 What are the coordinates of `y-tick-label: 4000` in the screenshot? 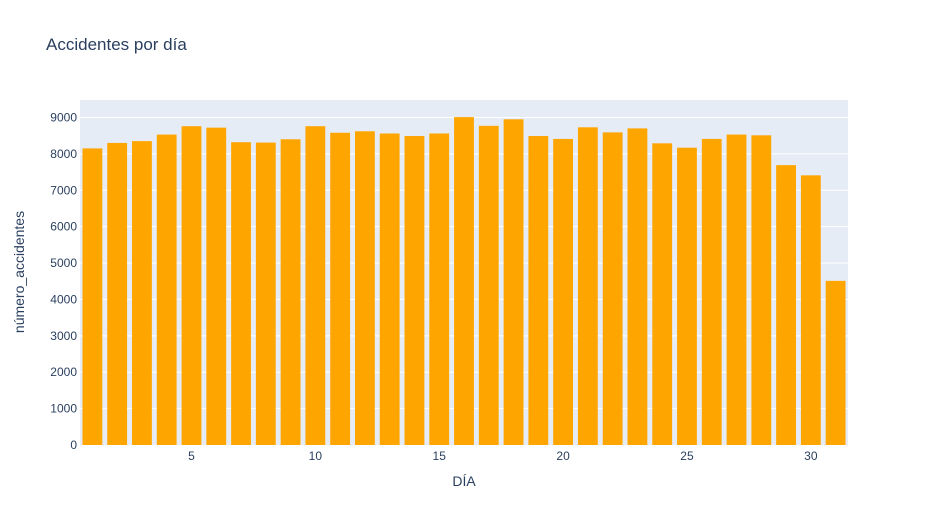 It's located at (63, 299).